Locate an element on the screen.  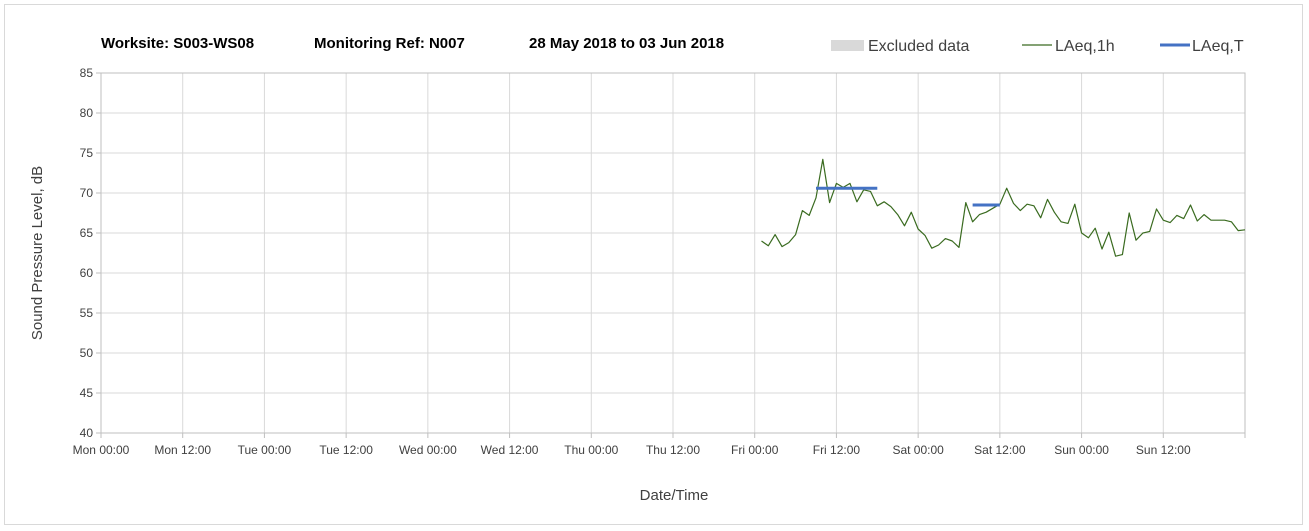
x-tick-label: Sun 12:00 is located at coordinates (1163, 450).